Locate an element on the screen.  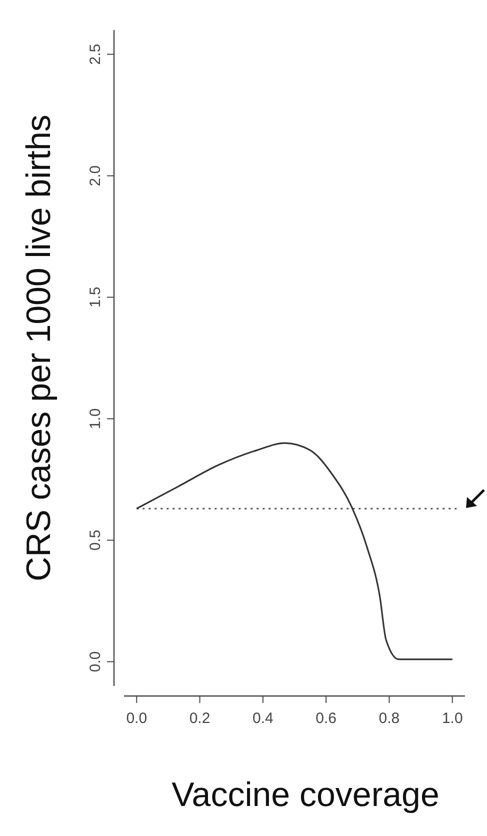
x-tick-label: 0.0 is located at coordinates (137, 718).